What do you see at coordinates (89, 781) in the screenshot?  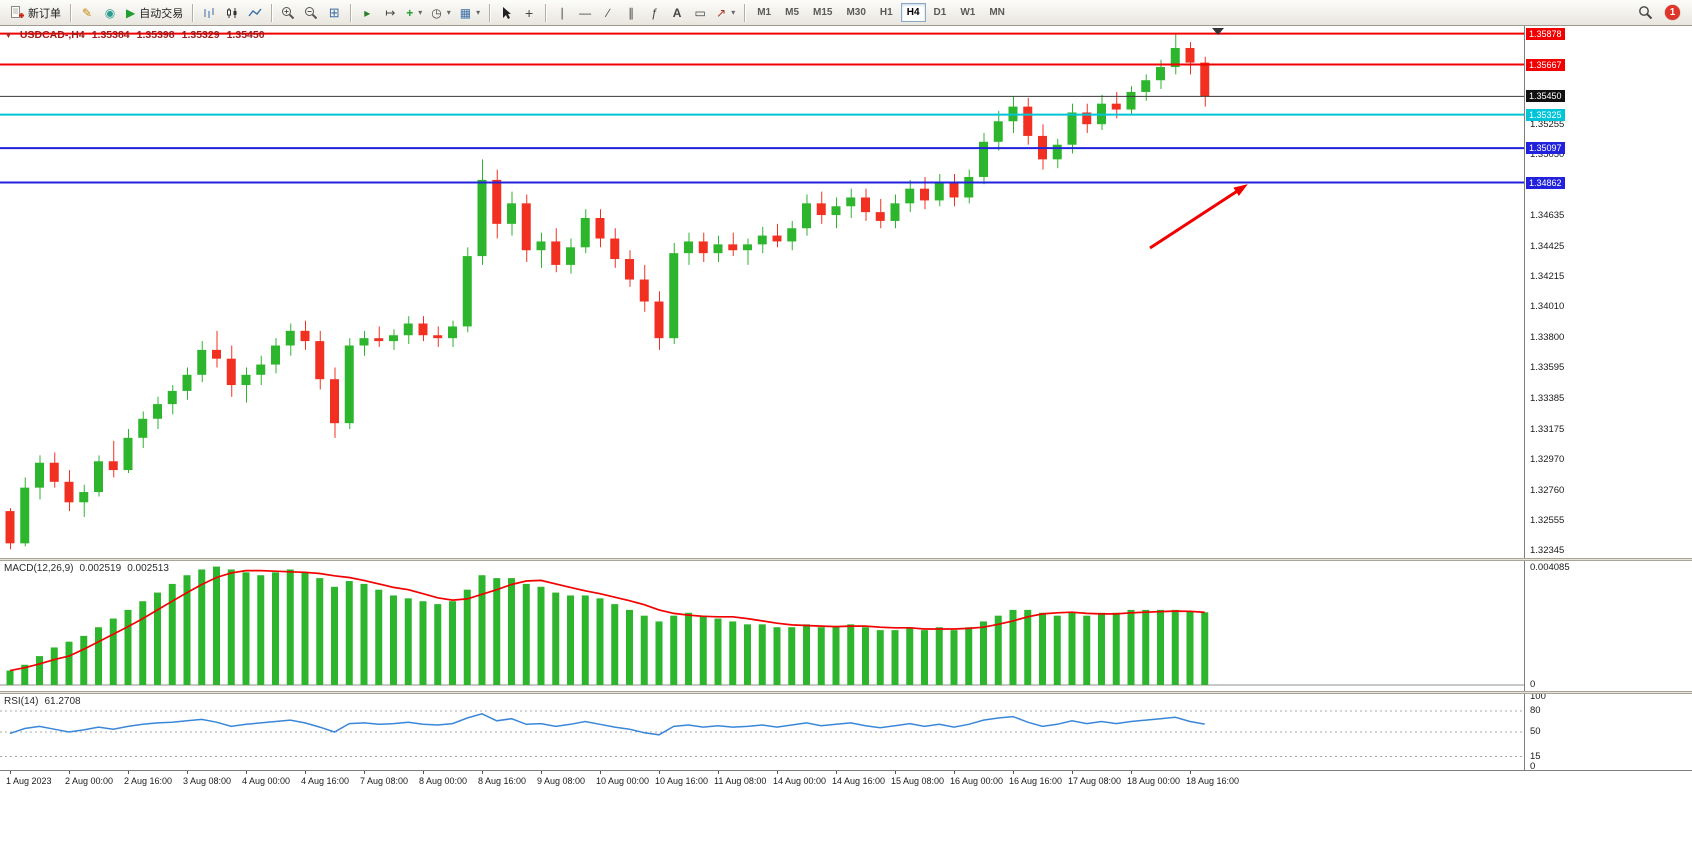 I see `time-axis-label: 2 Aug 00:00` at bounding box center [89, 781].